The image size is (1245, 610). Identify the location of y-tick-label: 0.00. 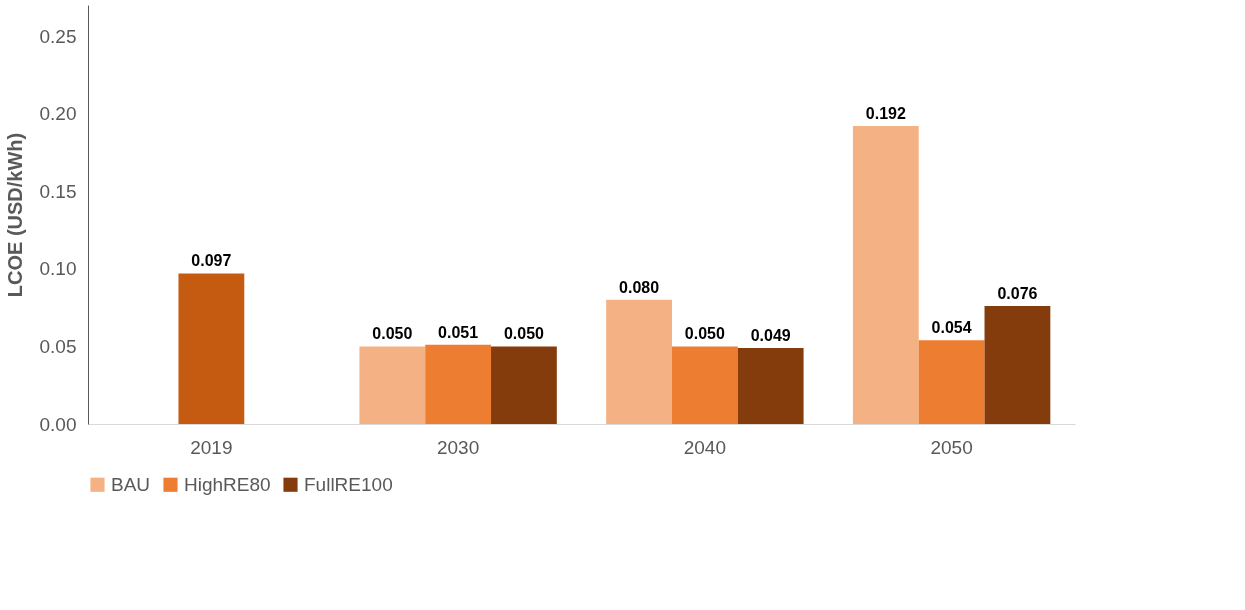
(58, 424).